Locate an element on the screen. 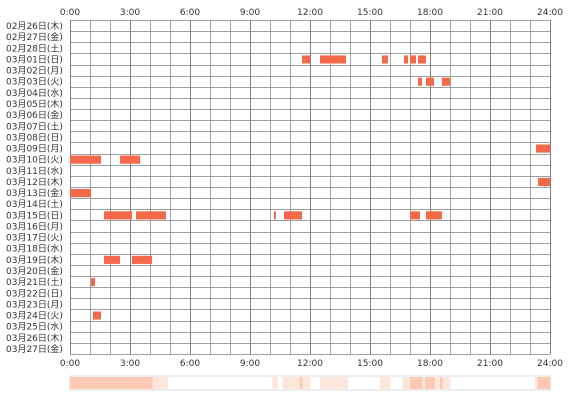 The width and height of the screenshot is (570, 400). row-label: 03月22日(日) is located at coordinates (34, 293).